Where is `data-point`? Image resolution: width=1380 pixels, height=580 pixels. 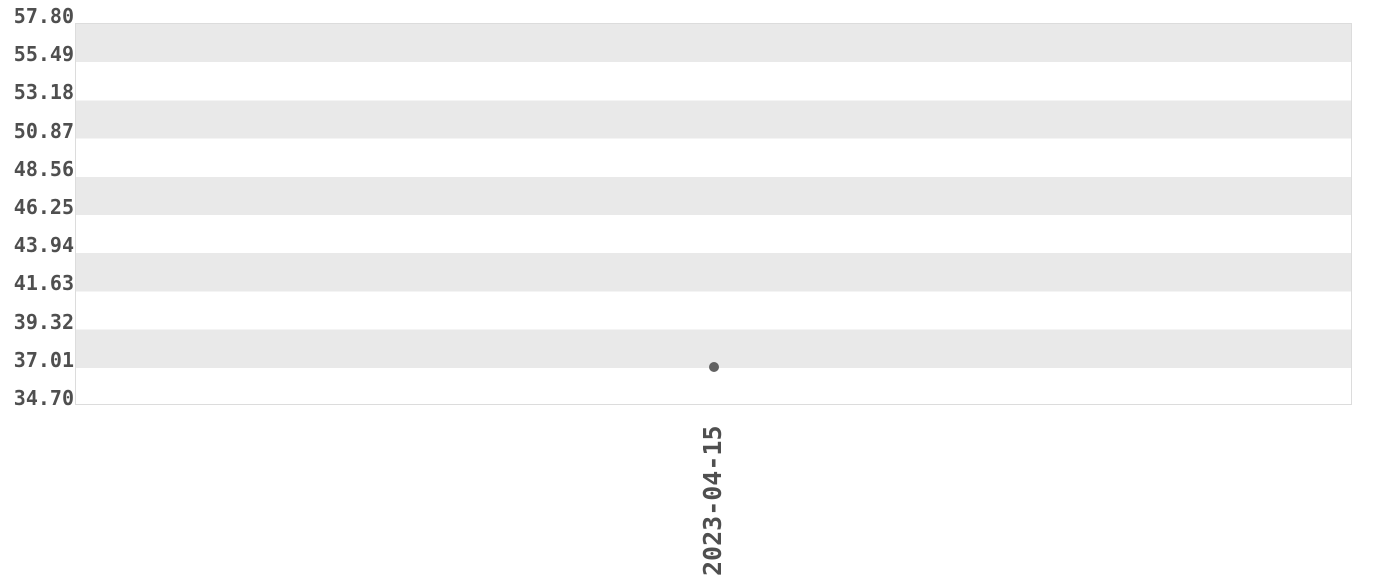
data-point is located at coordinates (713, 366).